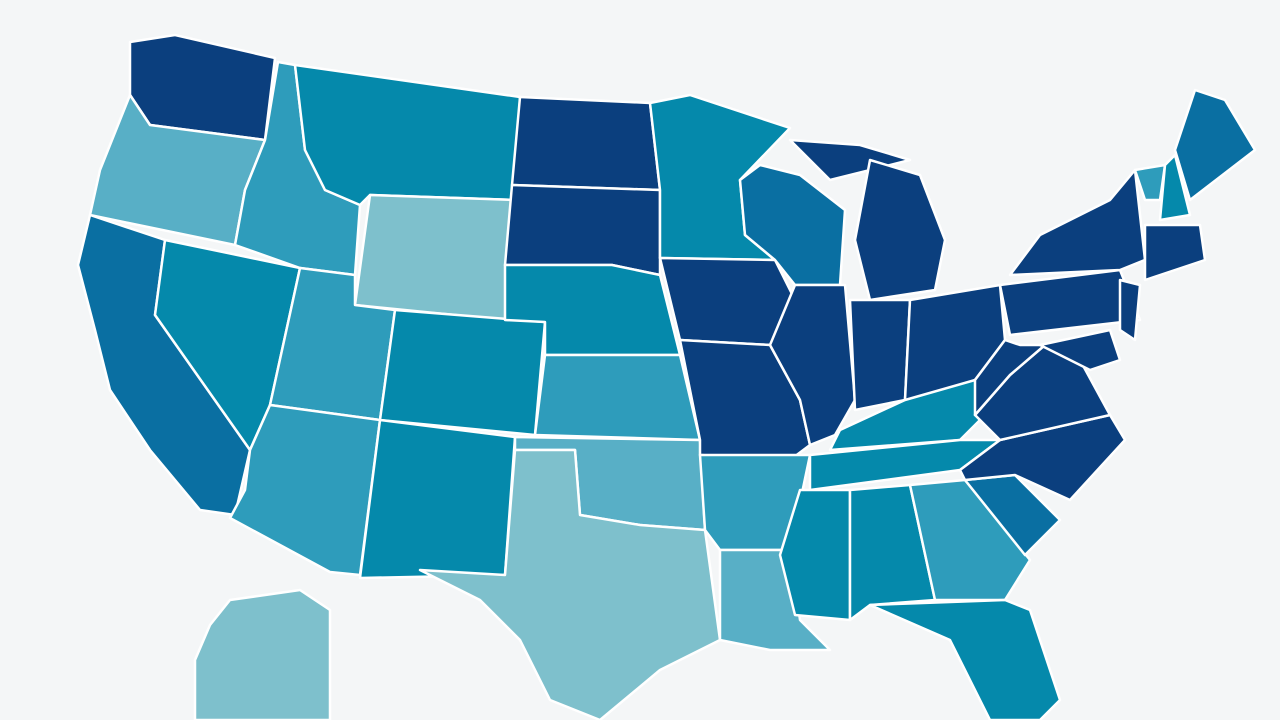 Image resolution: width=1280 pixels, height=720 pixels. Describe the element at coordinates (1130, 310) in the screenshot. I see `state-nj` at that location.